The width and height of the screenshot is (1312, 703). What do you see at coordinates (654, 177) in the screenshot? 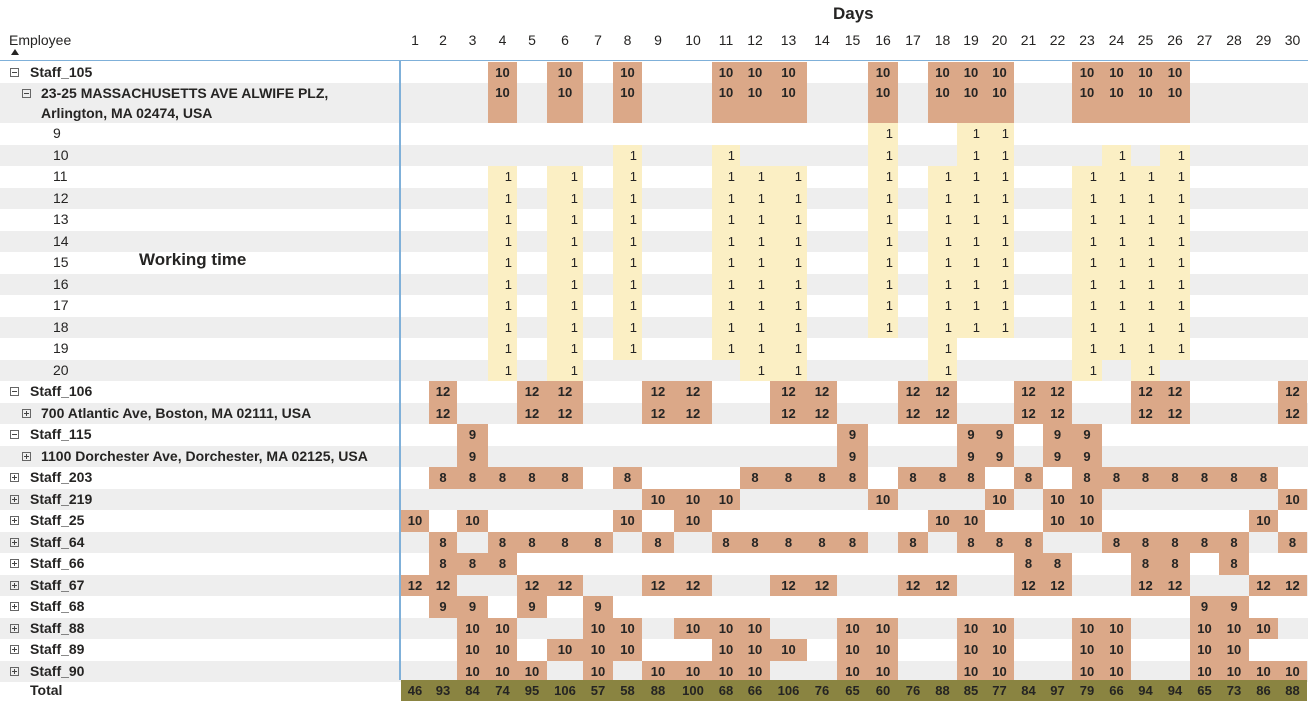
I see `hour-row: 11 1 1 1 1 1 1 1 1 1 1 1 1 1 1` at bounding box center [654, 177].